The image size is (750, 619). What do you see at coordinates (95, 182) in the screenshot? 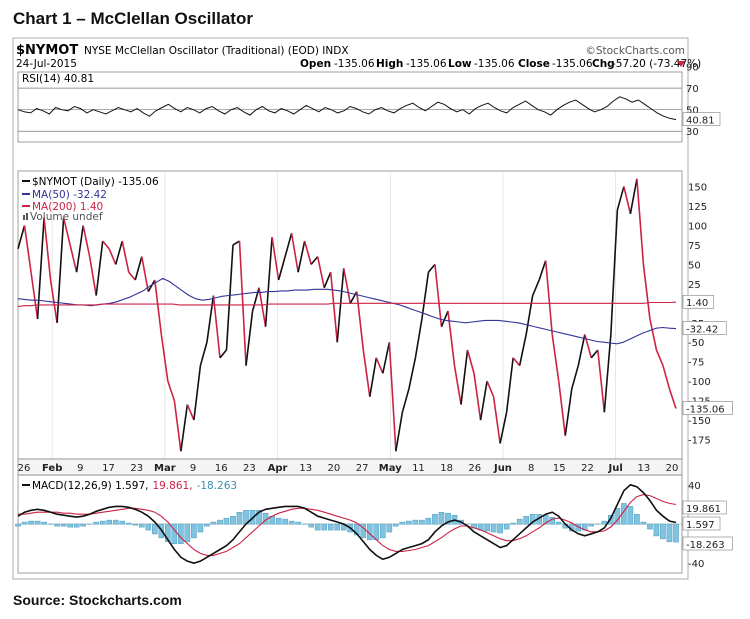
I see `legend-nymot: $NYMOT (Daily) -135.06` at bounding box center [95, 182].